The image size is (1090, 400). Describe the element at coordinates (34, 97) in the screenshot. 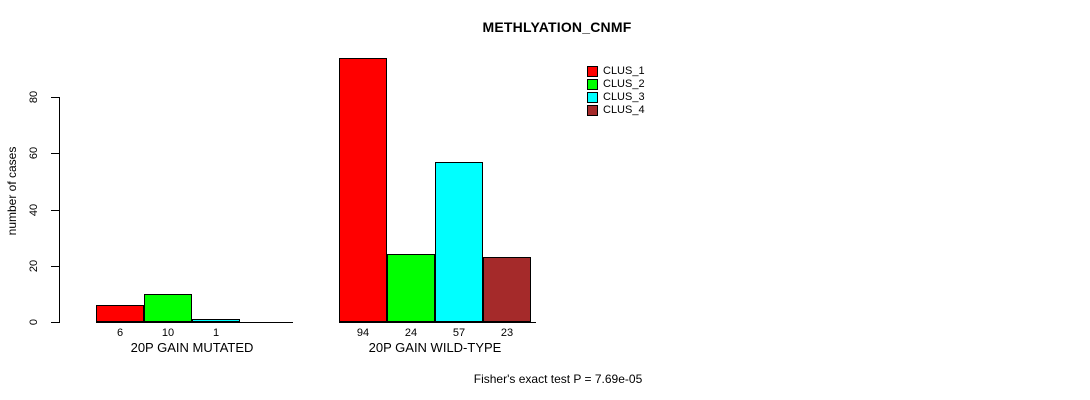

I see `y-axis-tick-label: 80` at that location.